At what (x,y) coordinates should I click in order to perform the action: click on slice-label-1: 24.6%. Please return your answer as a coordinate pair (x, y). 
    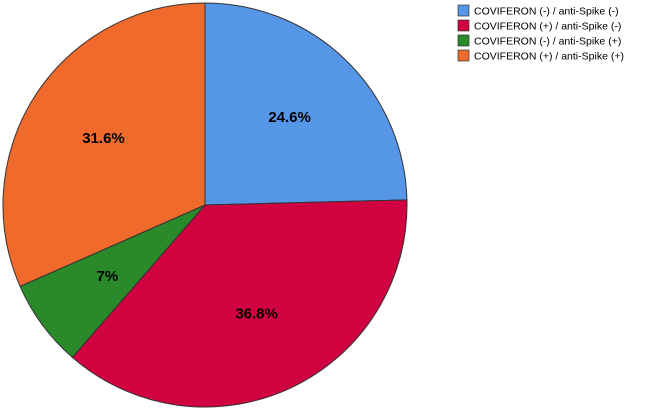
    Looking at the image, I should click on (289, 117).